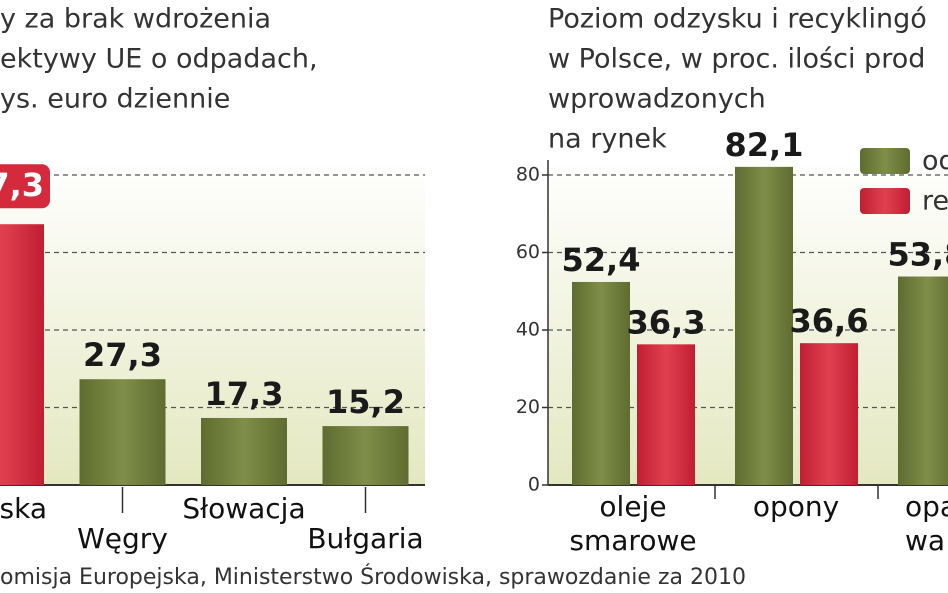 This screenshot has height=593, width=948. Describe the element at coordinates (365, 402) in the screenshot. I see `value-label: 15,2` at that location.